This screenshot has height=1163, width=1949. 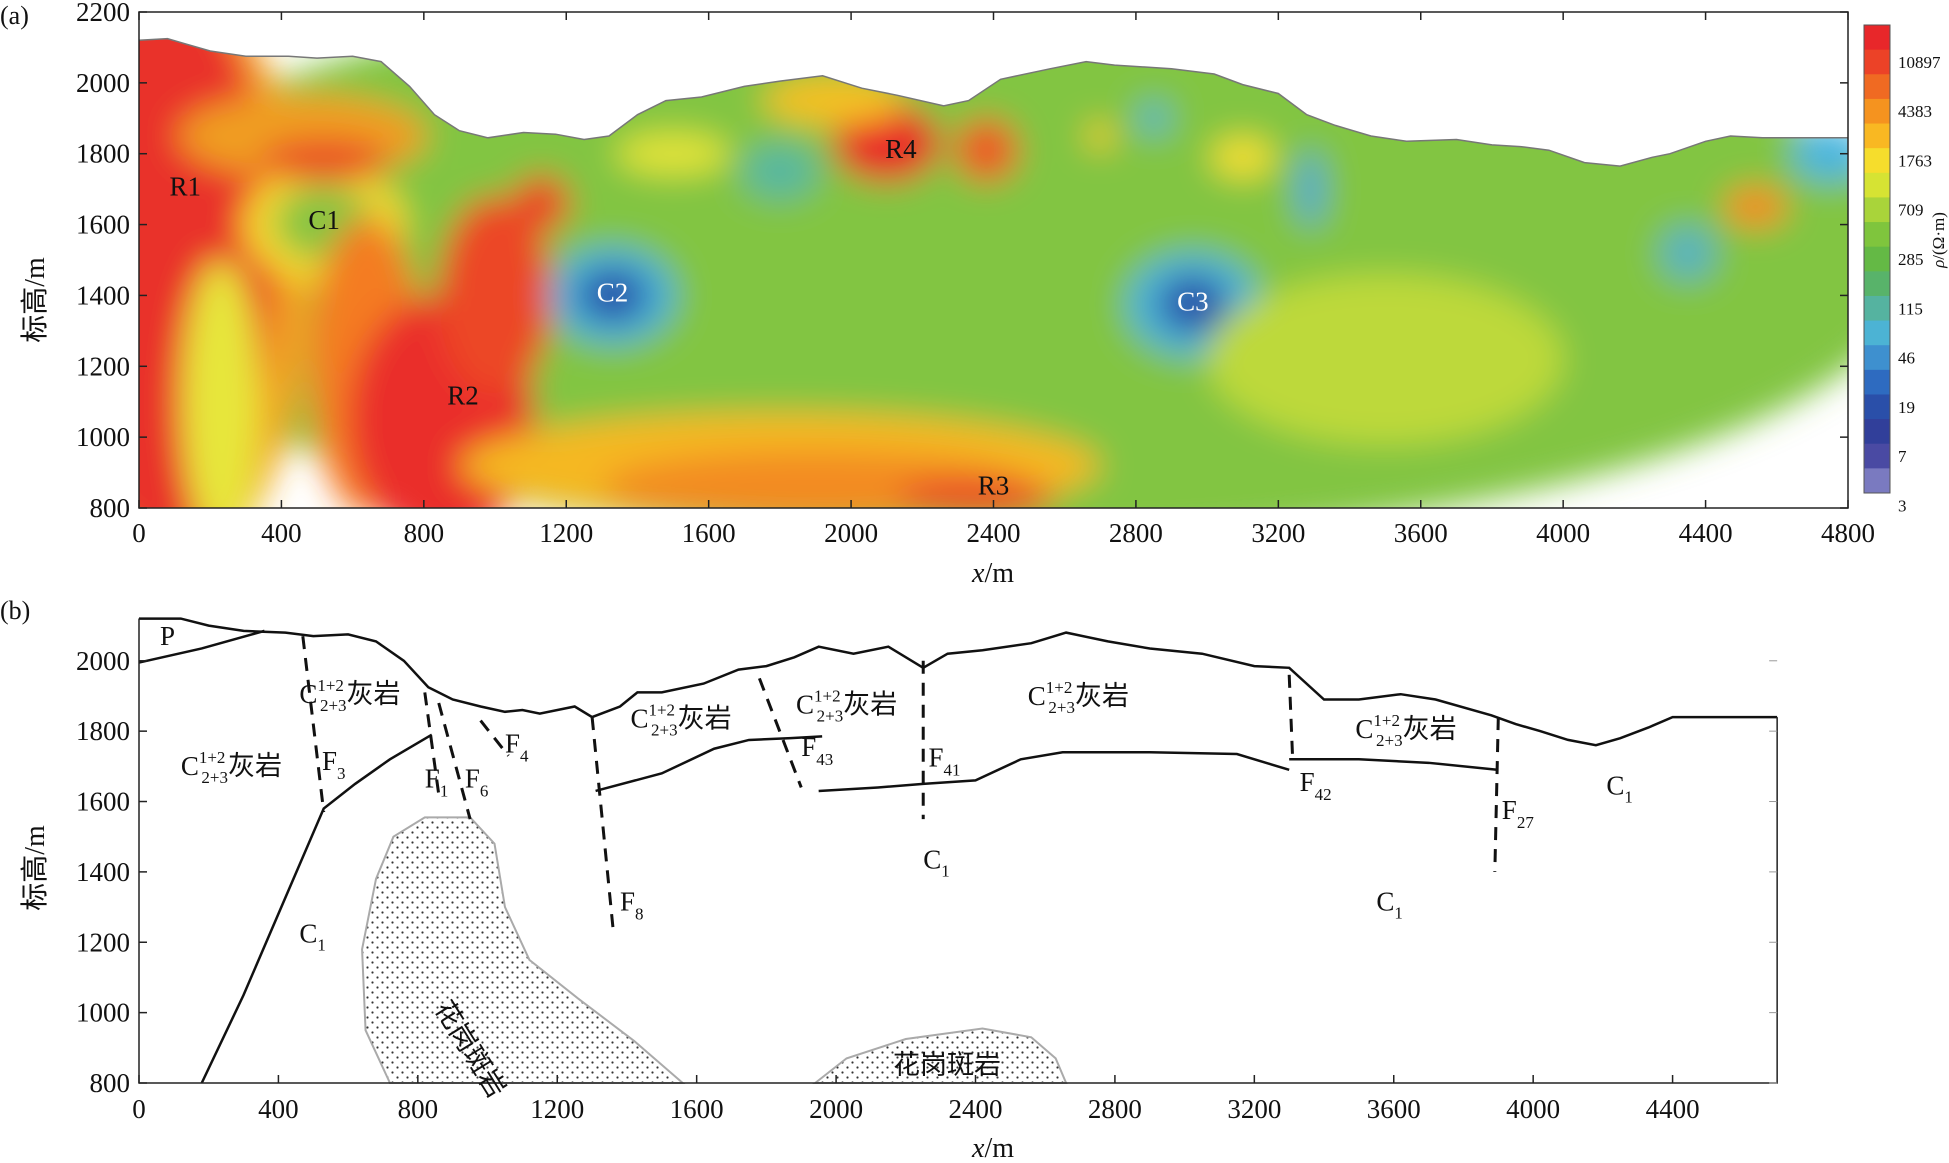 What do you see at coordinates (463, 395) in the screenshot?
I see `anomaly-label-r2: R2` at bounding box center [463, 395].